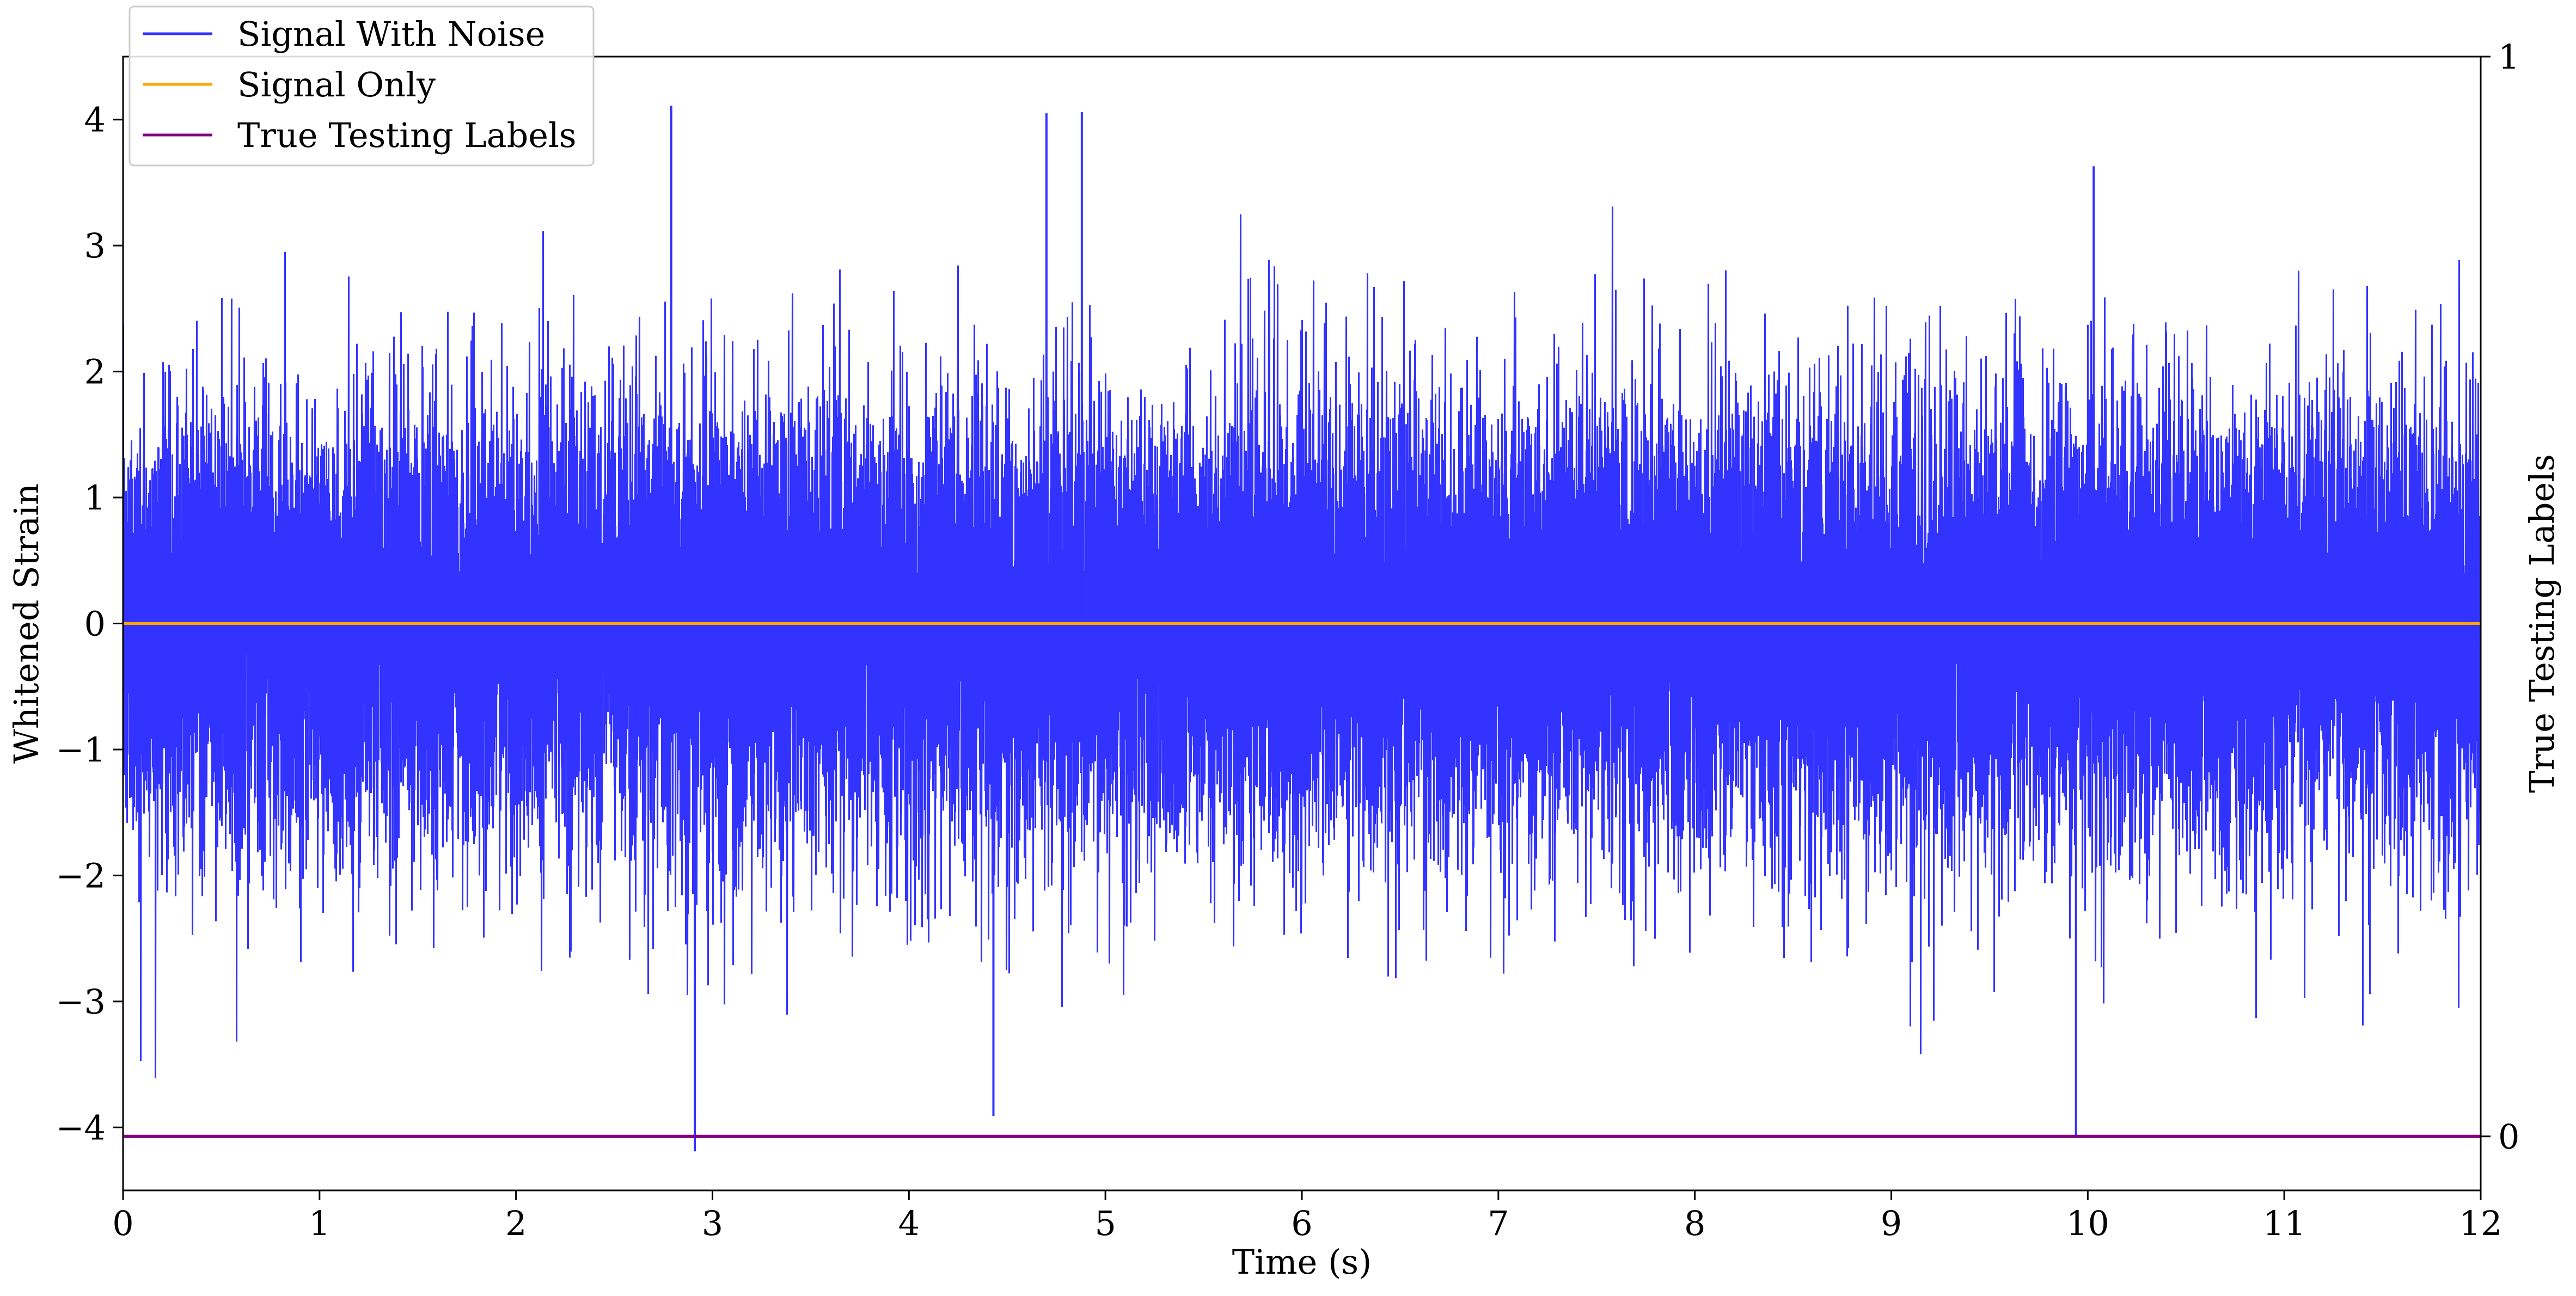  I want to click on y-right-tick-label: 0, so click(2508, 1137).